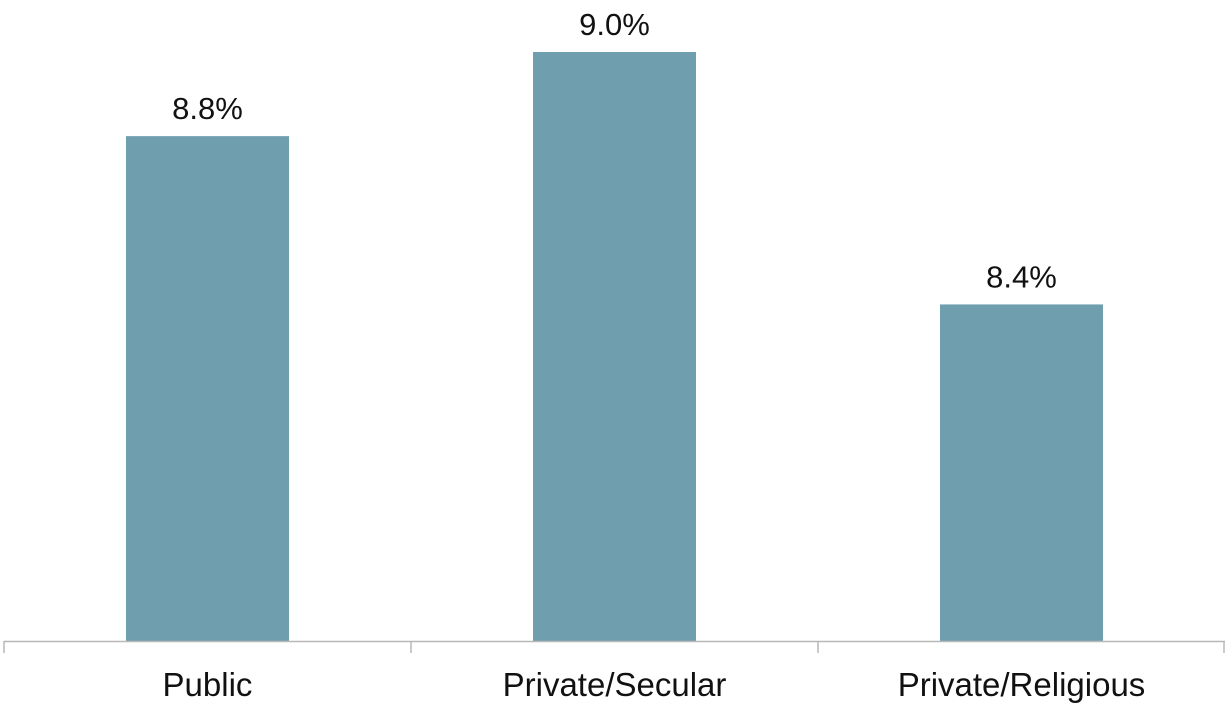  I want to click on x-axis, so click(614, 646).